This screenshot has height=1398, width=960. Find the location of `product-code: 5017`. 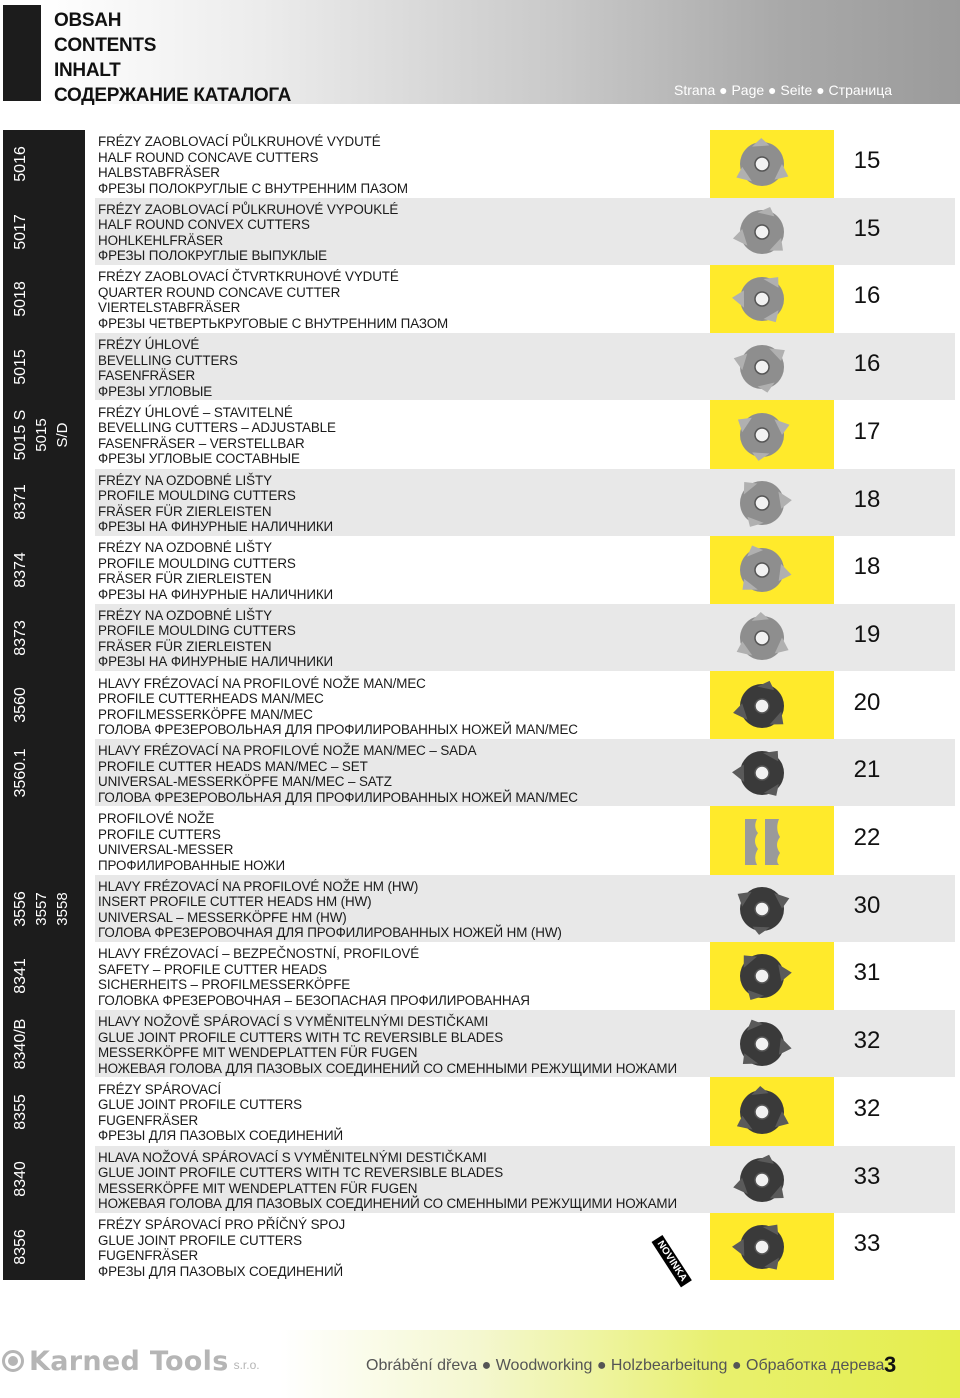

product-code: 5017 is located at coordinates (20, 231).